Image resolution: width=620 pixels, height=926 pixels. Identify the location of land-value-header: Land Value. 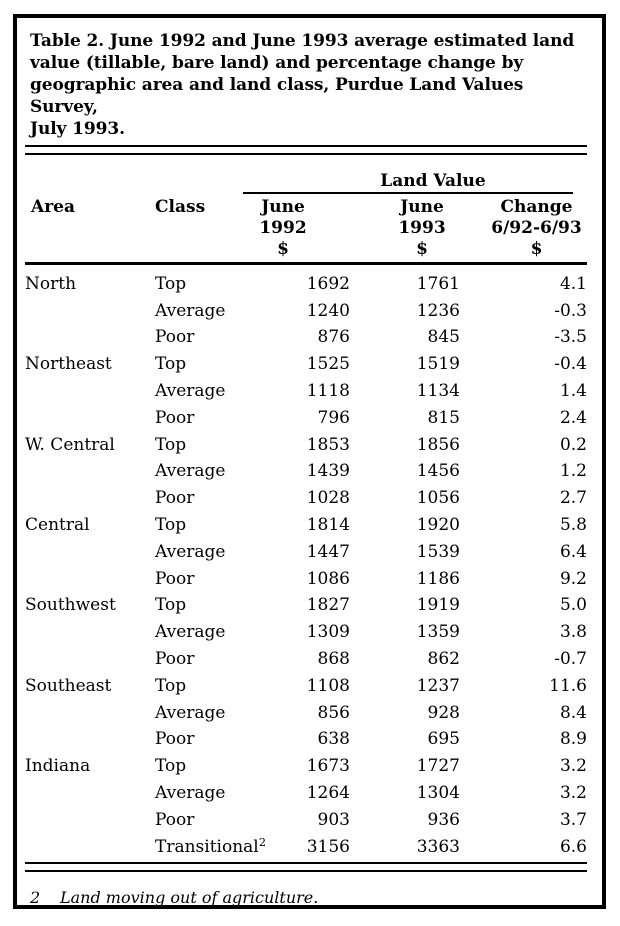
(433, 181).